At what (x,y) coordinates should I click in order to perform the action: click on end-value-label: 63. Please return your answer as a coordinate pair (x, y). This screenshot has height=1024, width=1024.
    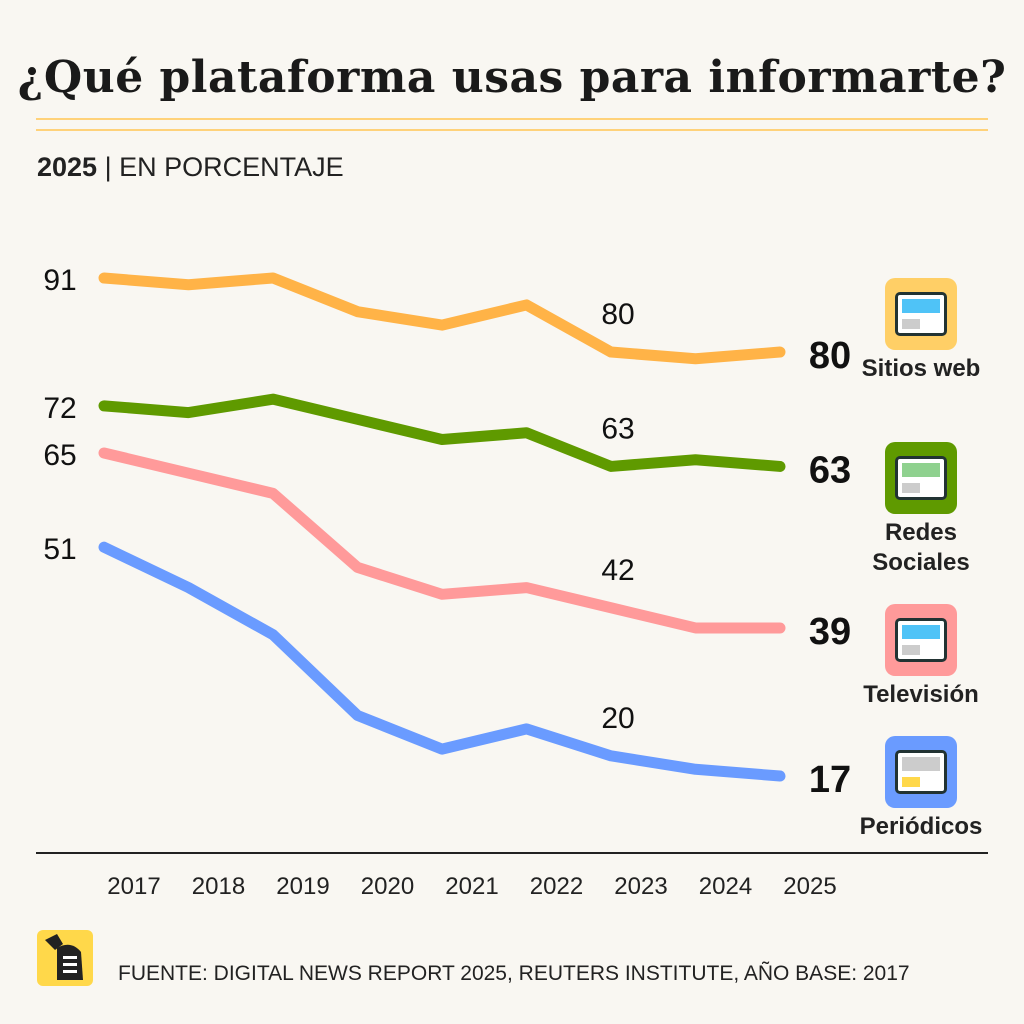
    Looking at the image, I should click on (830, 470).